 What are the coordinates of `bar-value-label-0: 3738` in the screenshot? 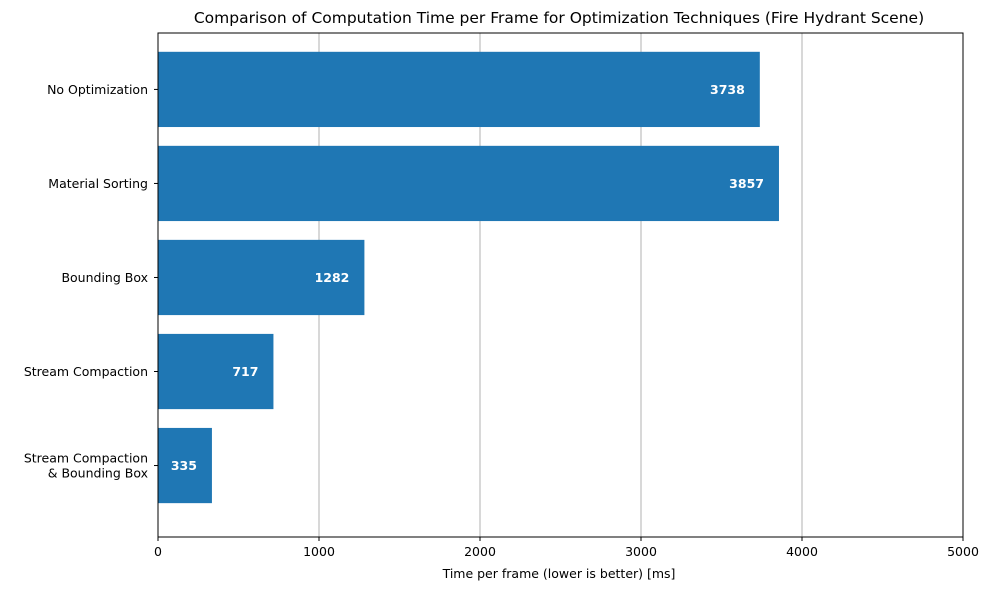 It's located at (727, 89).